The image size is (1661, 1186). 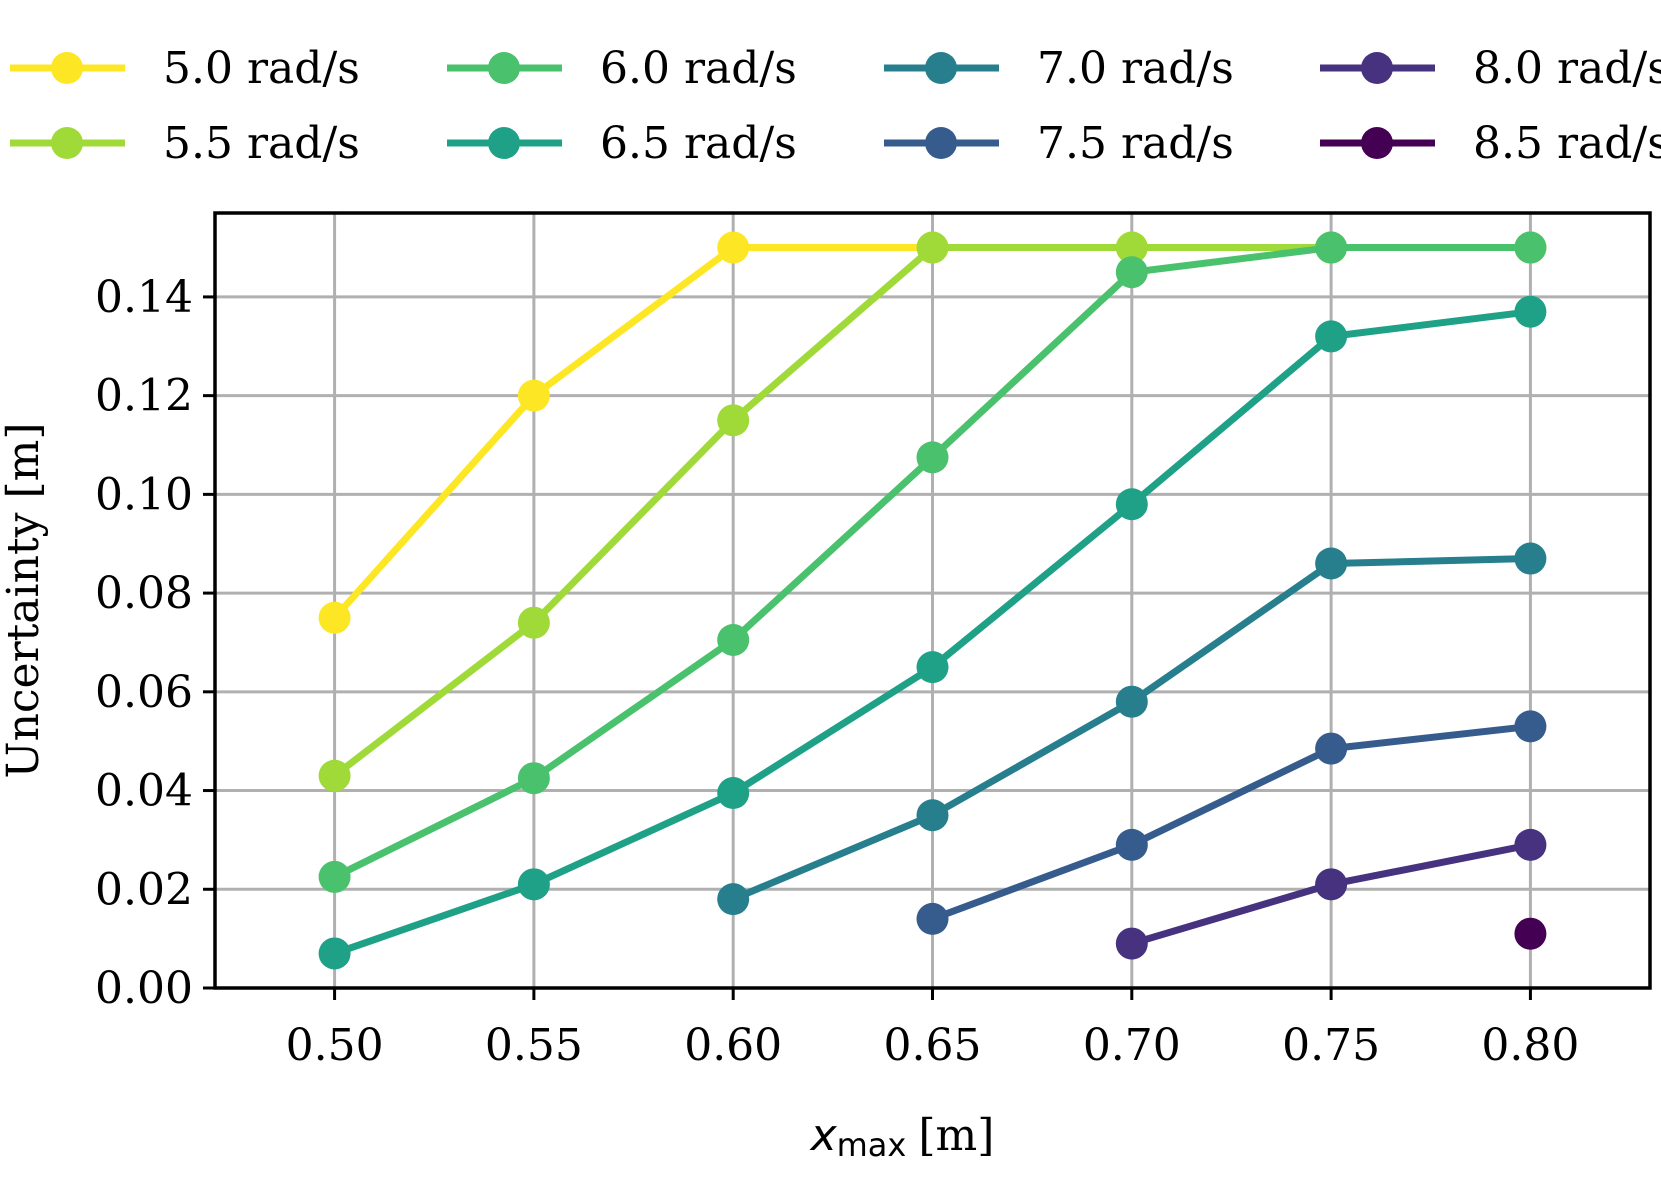 I want to click on legend-label: 7.5 rad/s, so click(x=1135, y=143).